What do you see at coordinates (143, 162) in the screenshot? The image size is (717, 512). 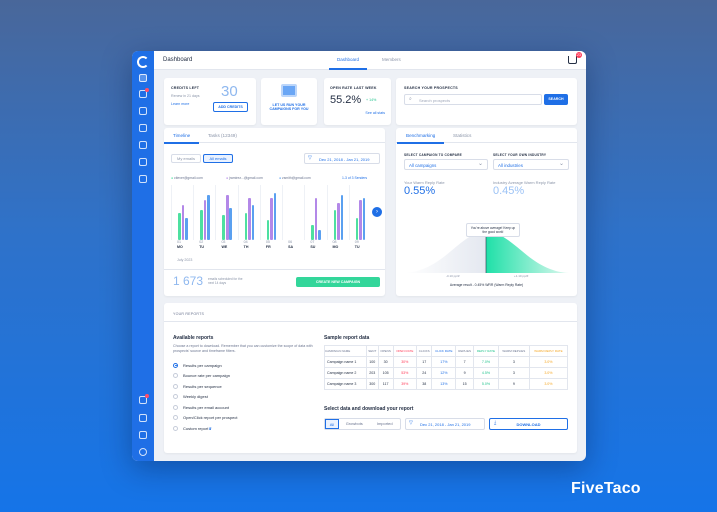 I see `users-icon` at bounding box center [143, 162].